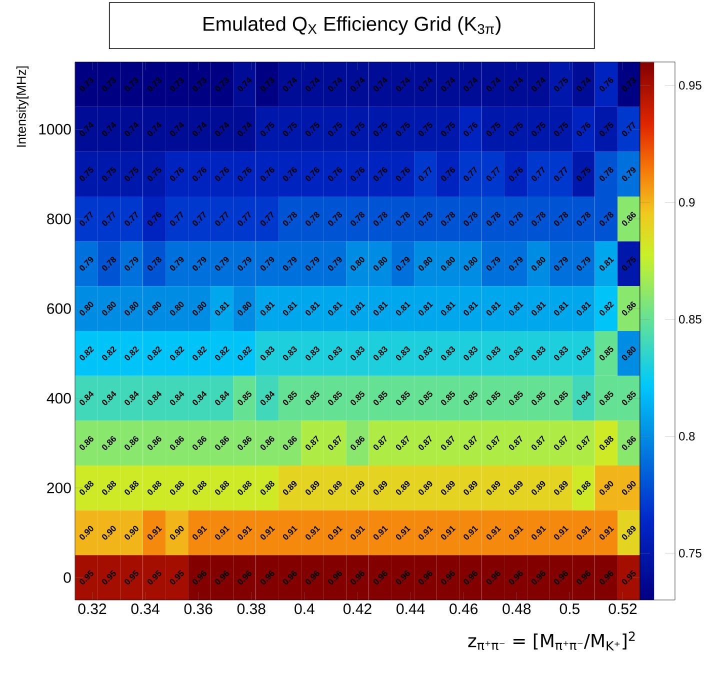 This screenshot has width=710, height=675. What do you see at coordinates (145, 609) in the screenshot?
I see `x-tick-label: 0.34` at bounding box center [145, 609].